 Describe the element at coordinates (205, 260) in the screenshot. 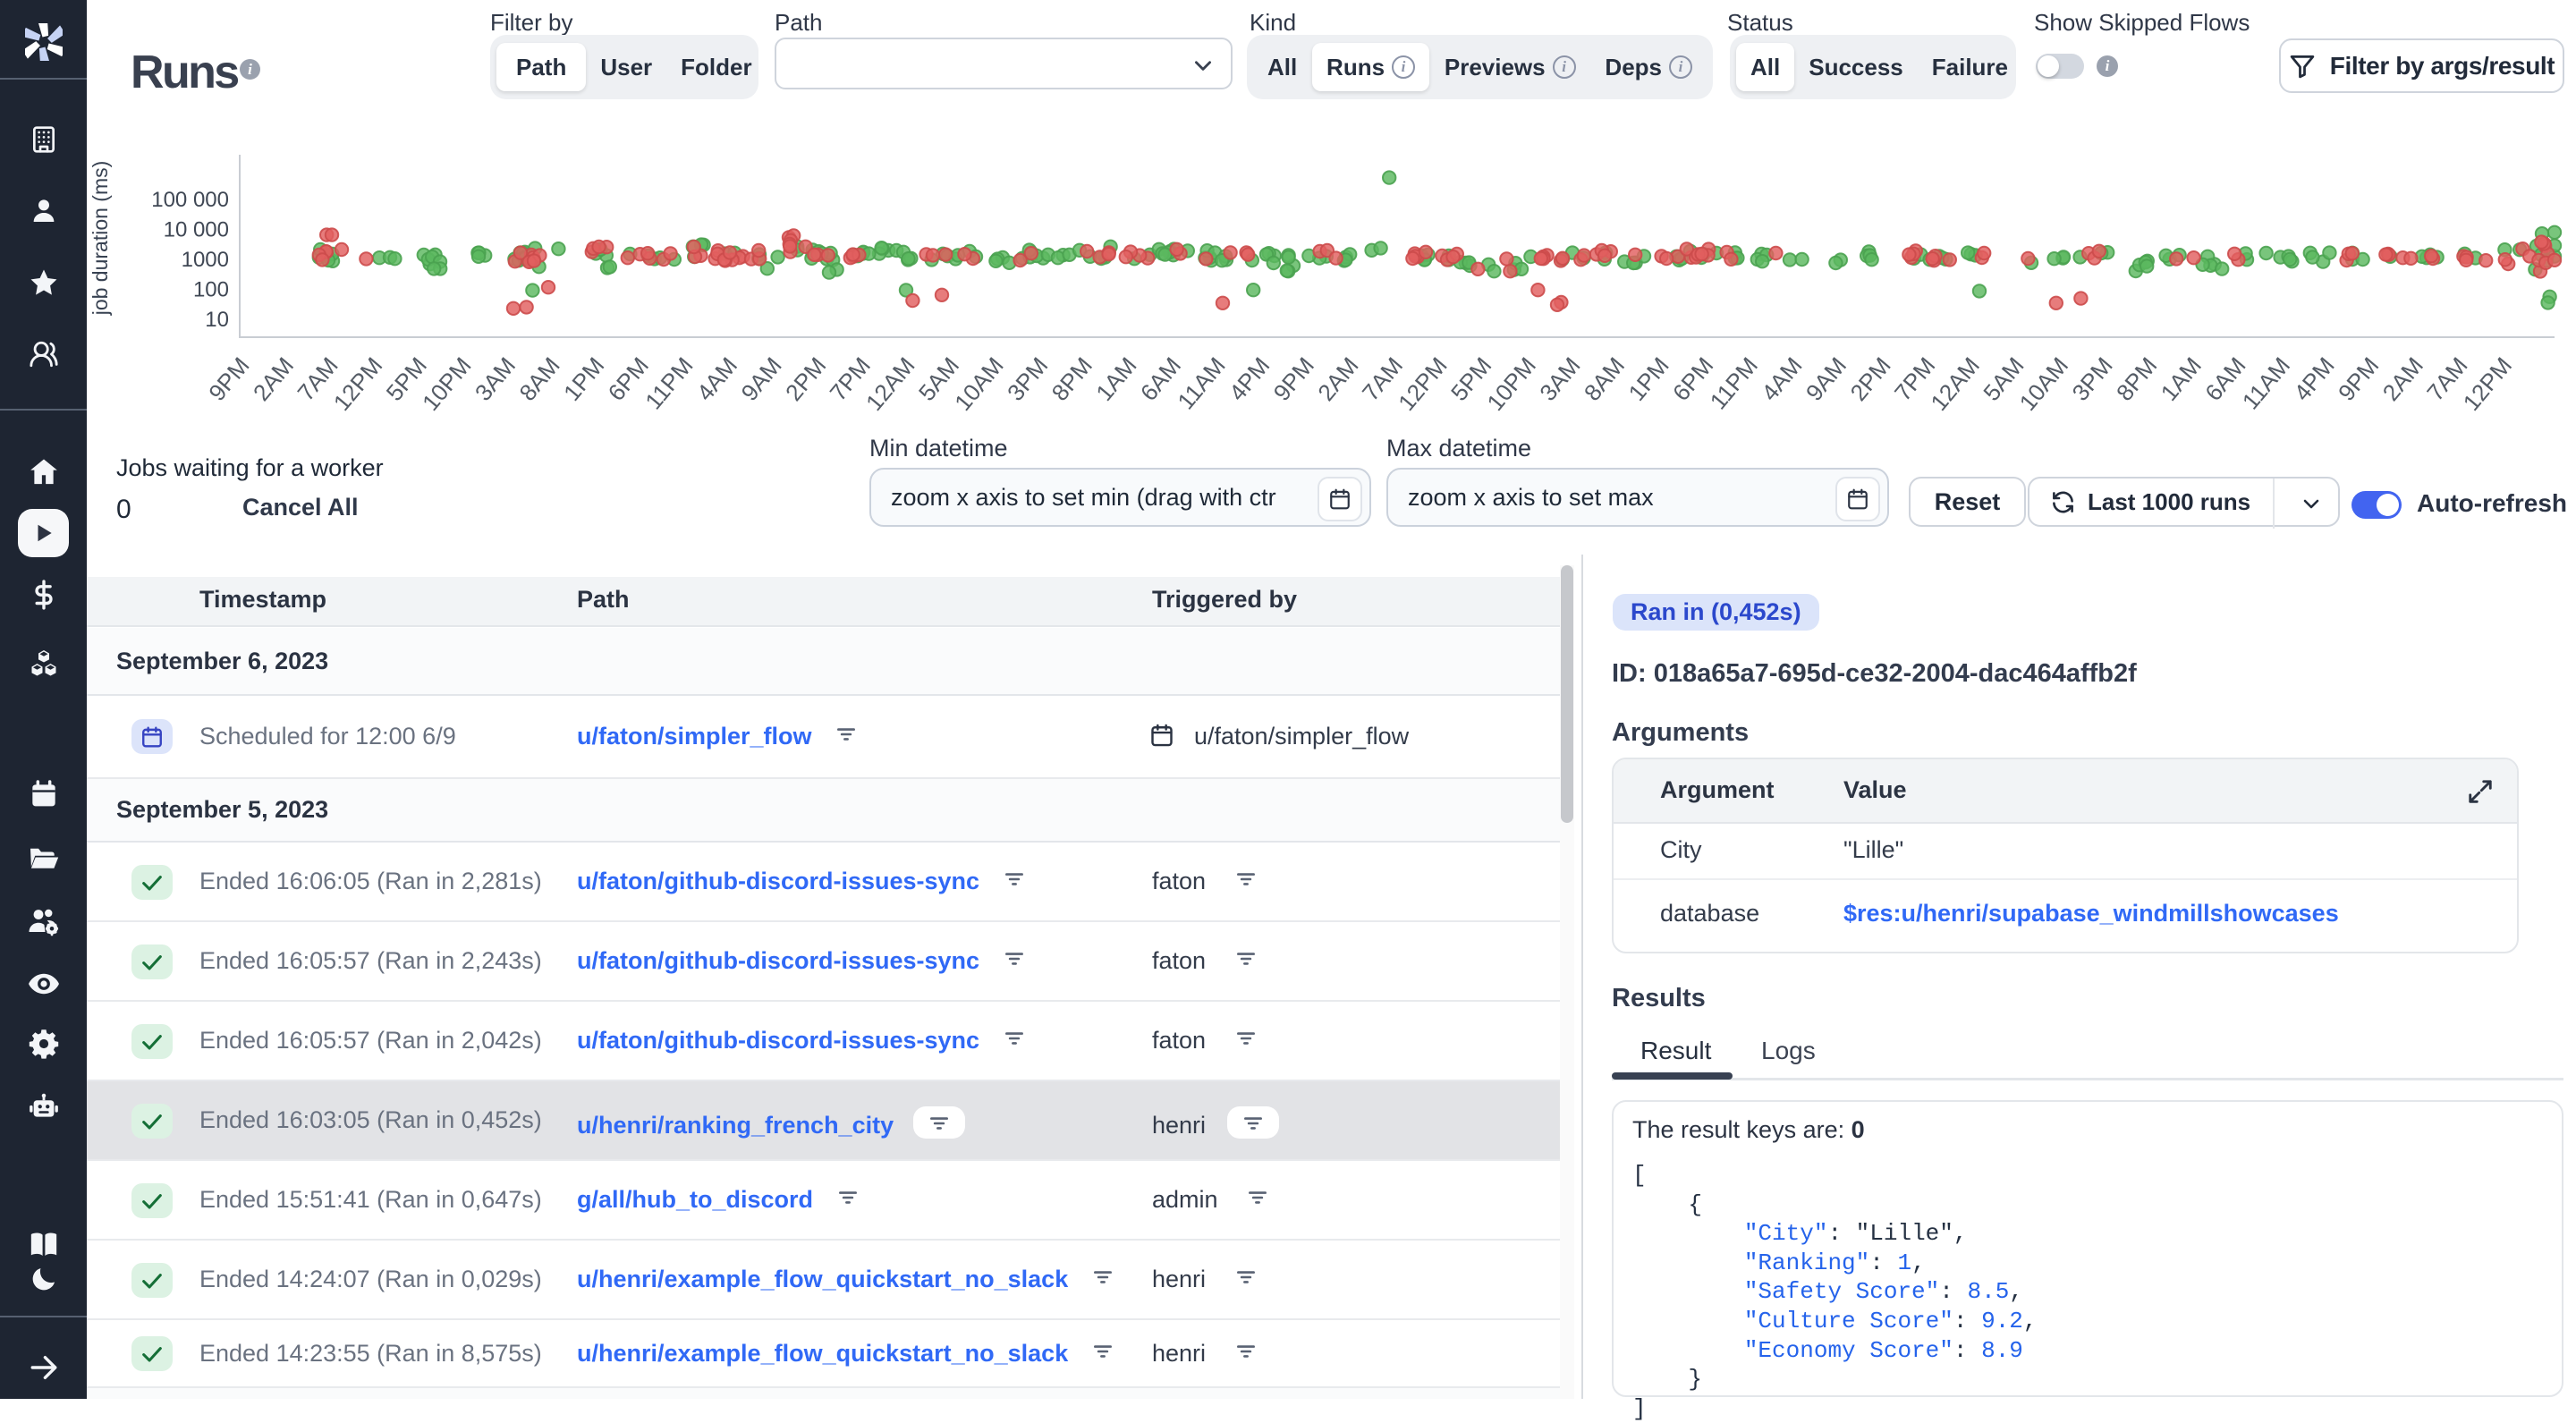

I see `svg-text: 1000` at that location.